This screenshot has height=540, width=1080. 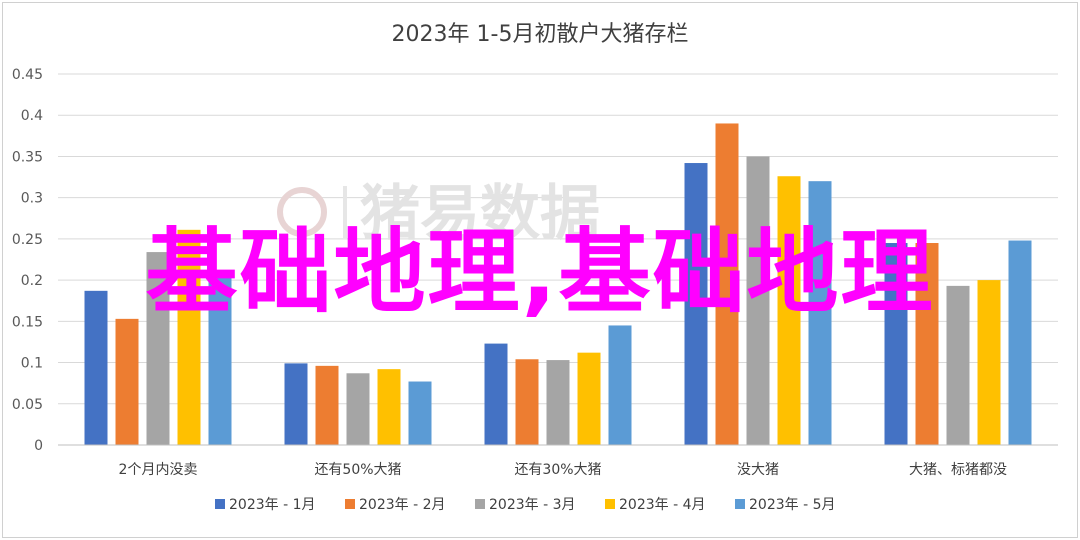 What do you see at coordinates (758, 470) in the screenshot?
I see `x-category-label: 没大猪` at bounding box center [758, 470].